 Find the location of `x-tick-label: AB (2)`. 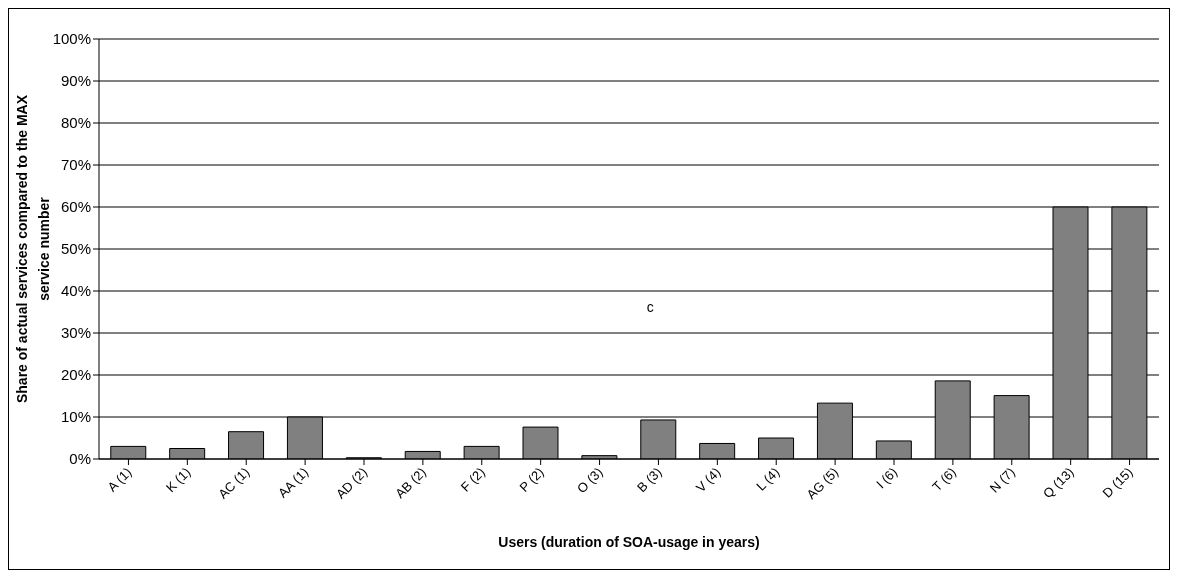

x-tick-label: AB (2) is located at coordinates (411, 483).